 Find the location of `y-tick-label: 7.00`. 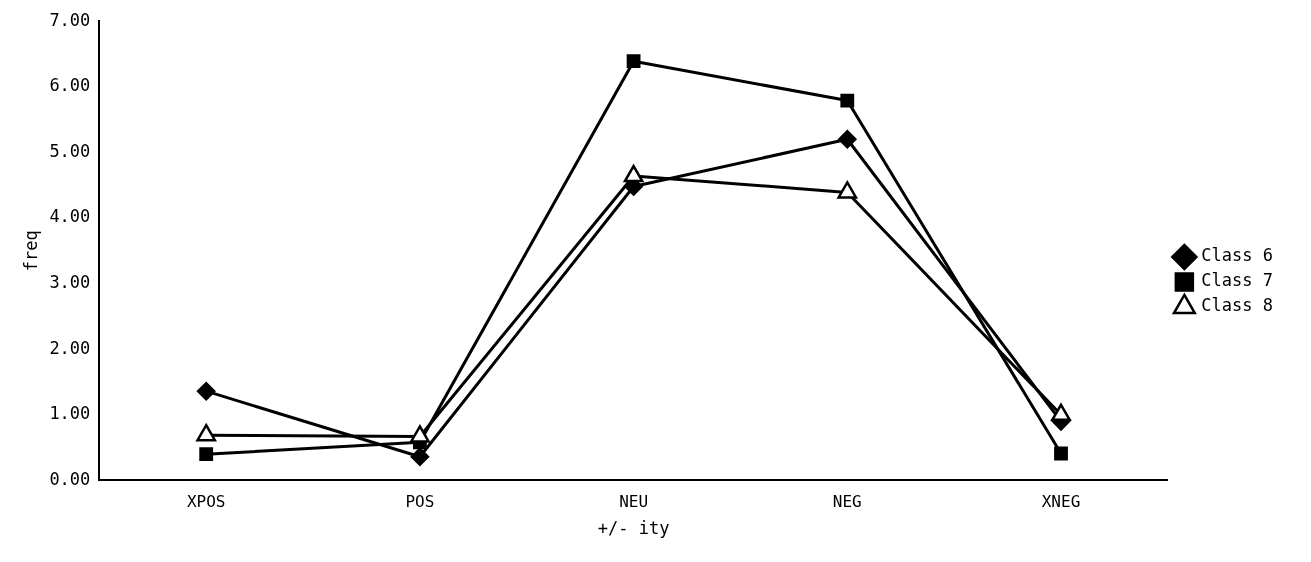

y-tick-label: 7.00 is located at coordinates (70, 19).